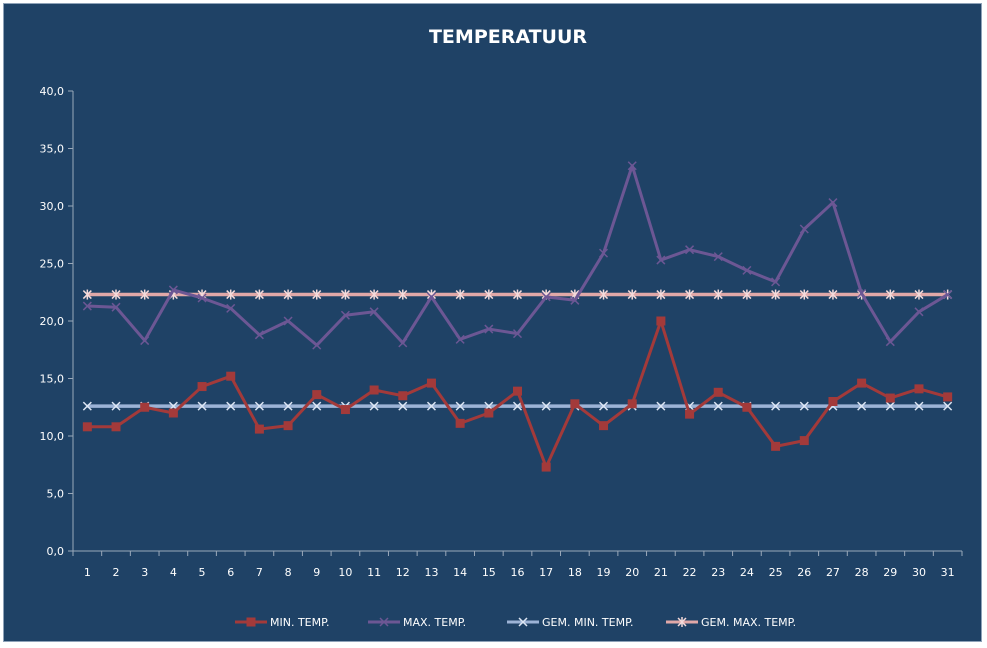 The height and width of the screenshot is (648, 987). Describe the element at coordinates (776, 572) in the screenshot. I see `x-tick-label: 25` at that location.